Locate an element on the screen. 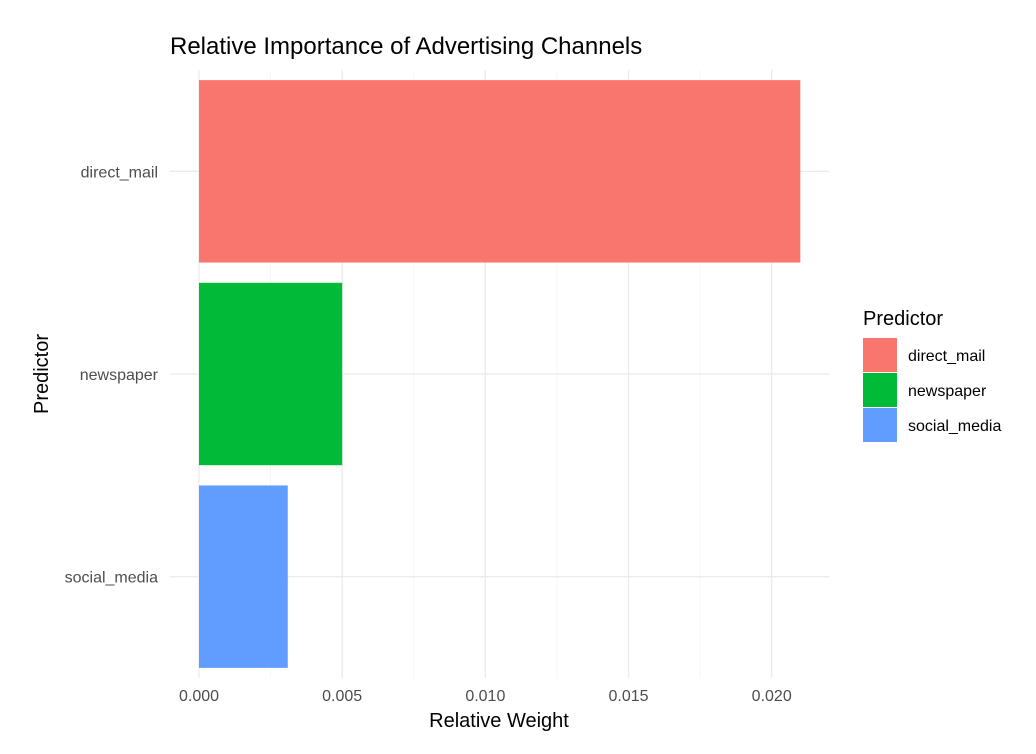 This screenshot has height=754, width=1036. x-tick-label: 0.015 is located at coordinates (629, 696).